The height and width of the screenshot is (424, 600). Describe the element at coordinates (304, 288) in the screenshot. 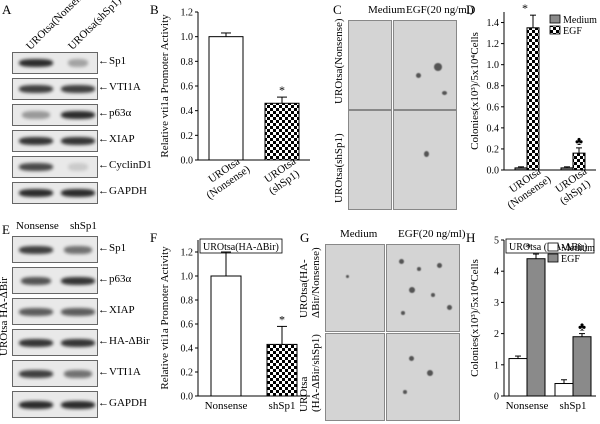

I see `row-label-g-1-line1: UROtsa(HA-` at that location.